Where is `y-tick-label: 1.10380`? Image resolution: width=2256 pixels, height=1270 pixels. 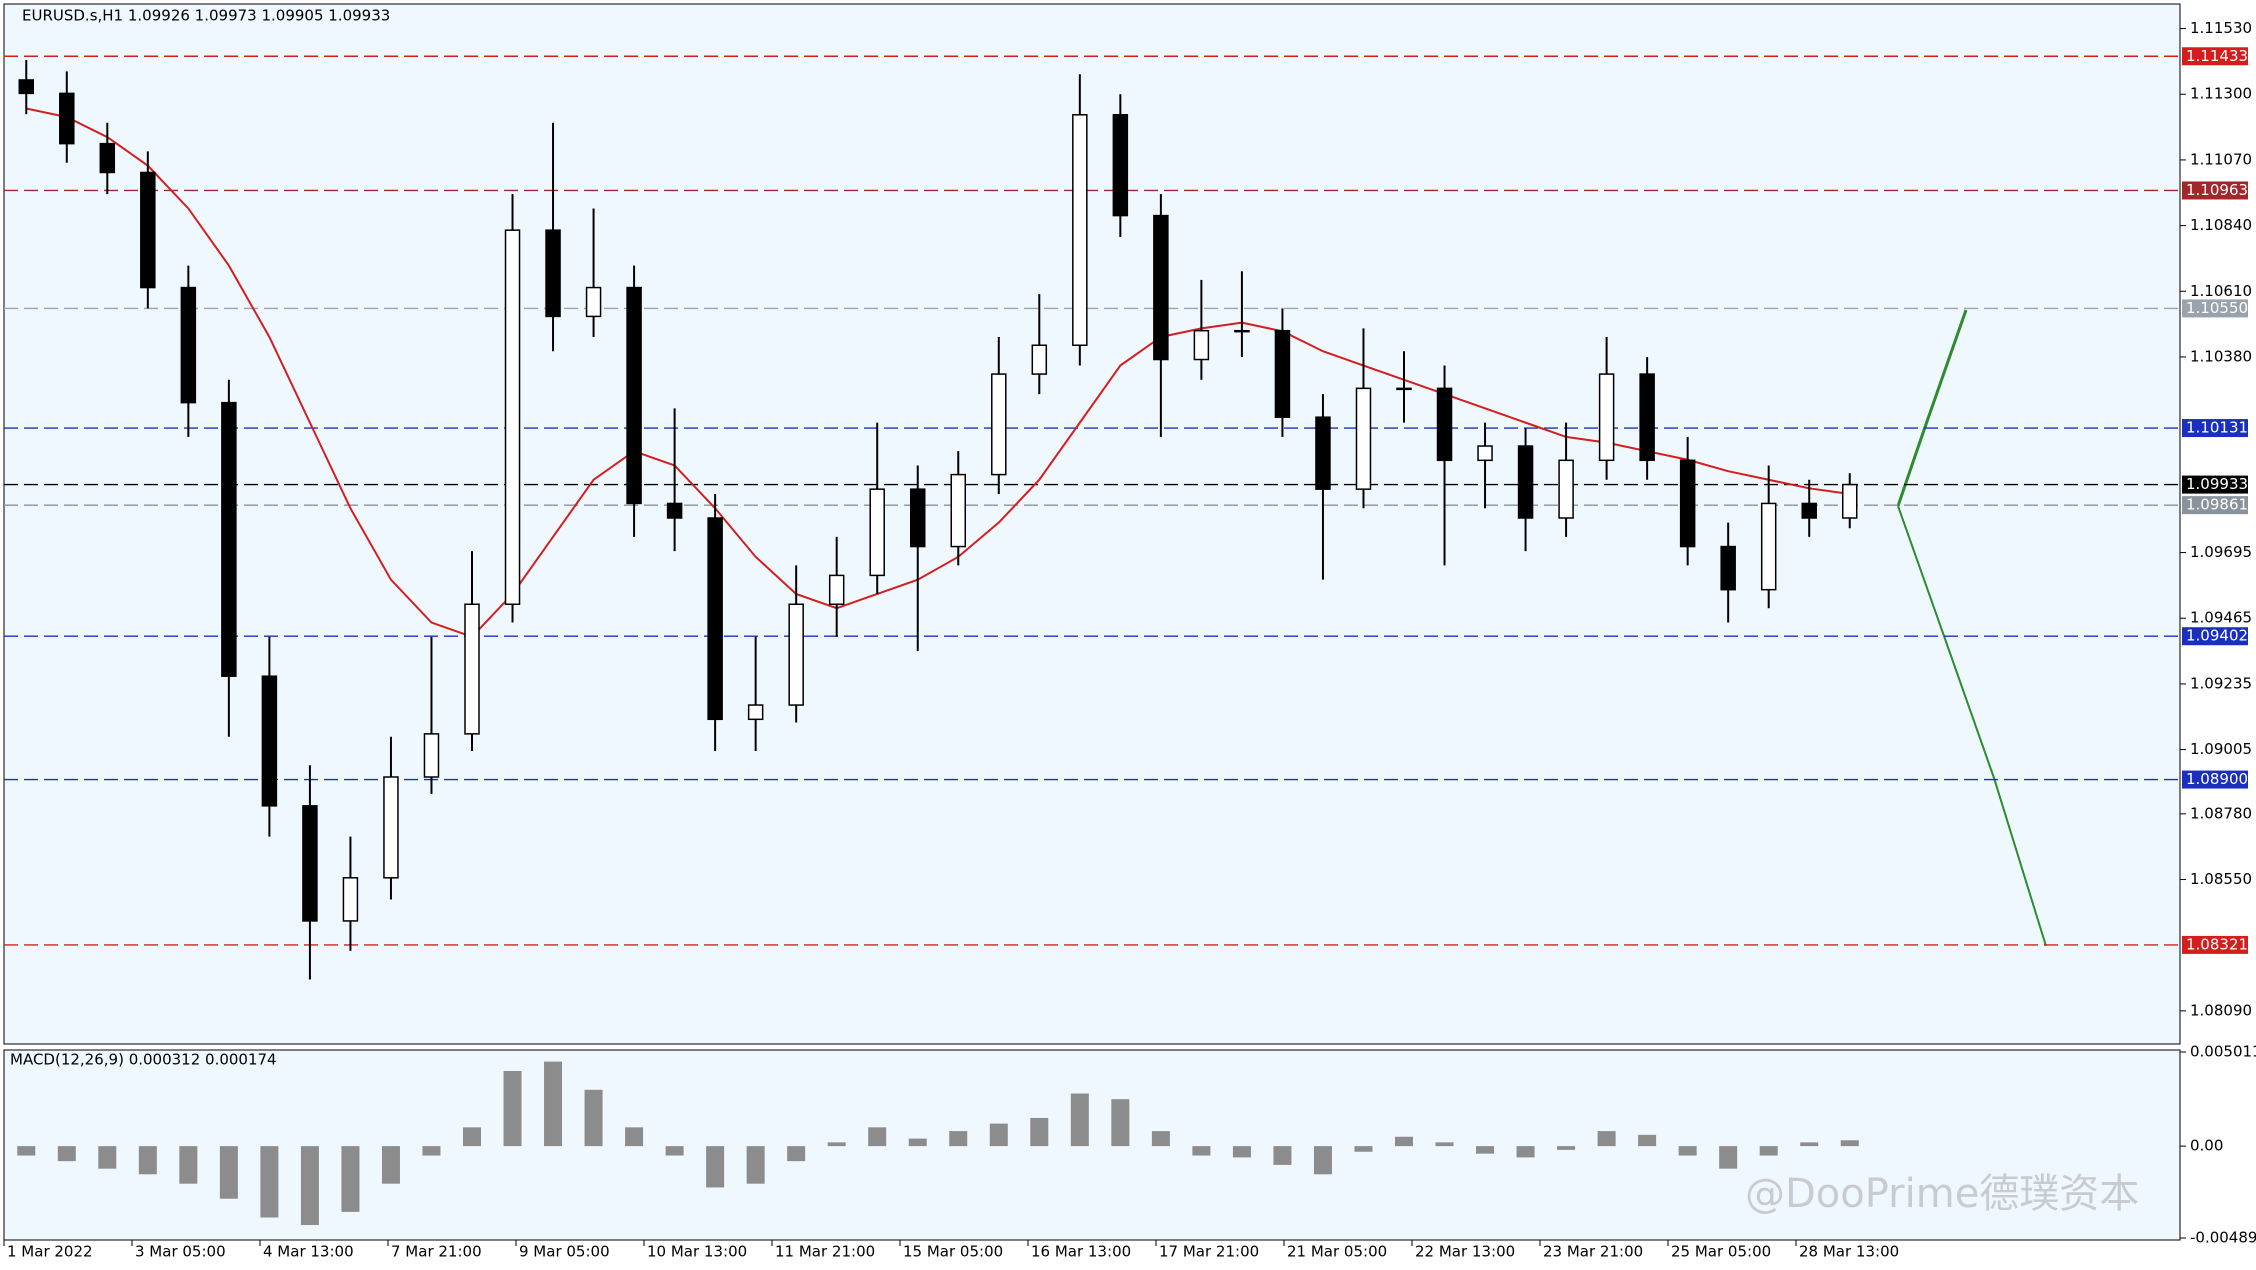
y-tick-label: 1.10380 is located at coordinates (2221, 356).